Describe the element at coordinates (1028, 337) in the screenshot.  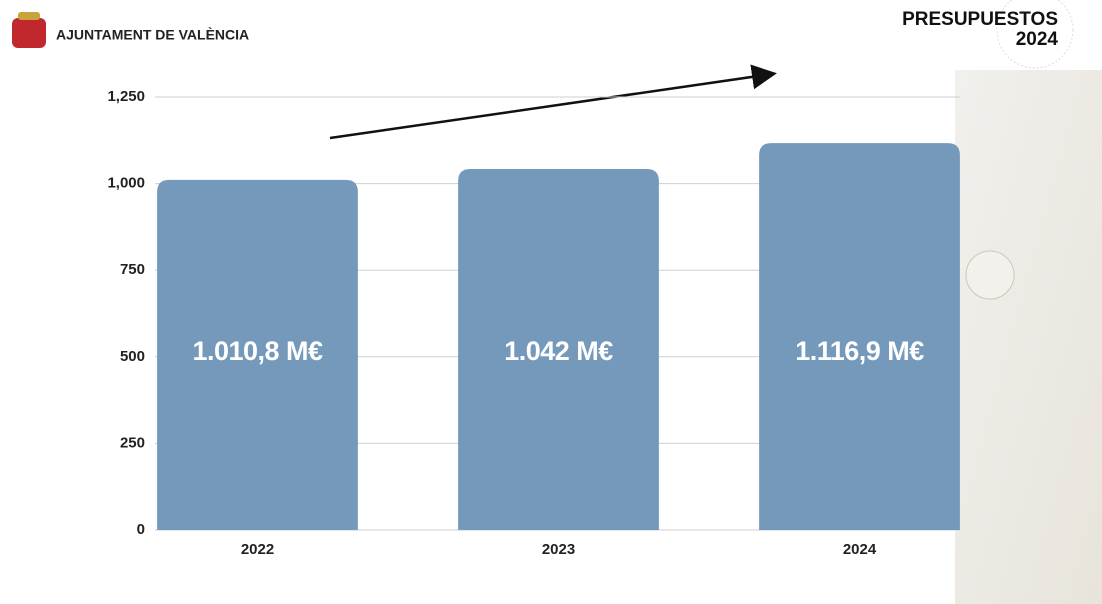
I see `background-building` at that location.